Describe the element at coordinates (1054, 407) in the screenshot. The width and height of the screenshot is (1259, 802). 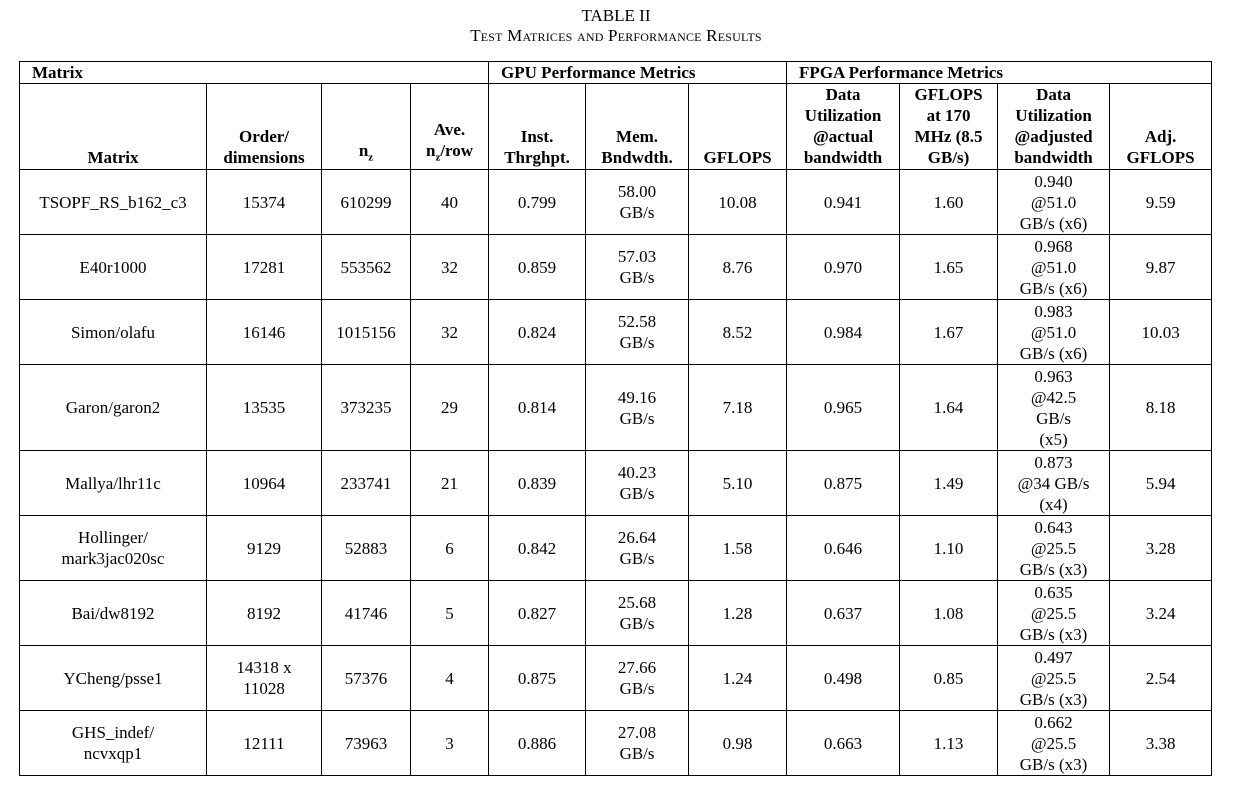
I see `cell-adjusted-utilization: 0.963 @42.5 GB/s (x5)` at that location.